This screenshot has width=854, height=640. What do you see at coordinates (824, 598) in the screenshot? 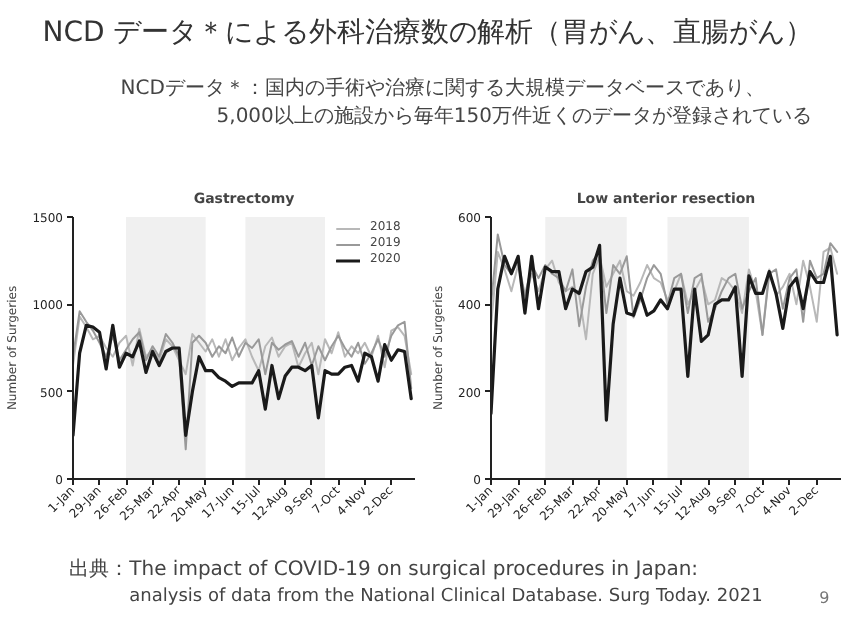
I see `text: 9` at bounding box center [824, 598].